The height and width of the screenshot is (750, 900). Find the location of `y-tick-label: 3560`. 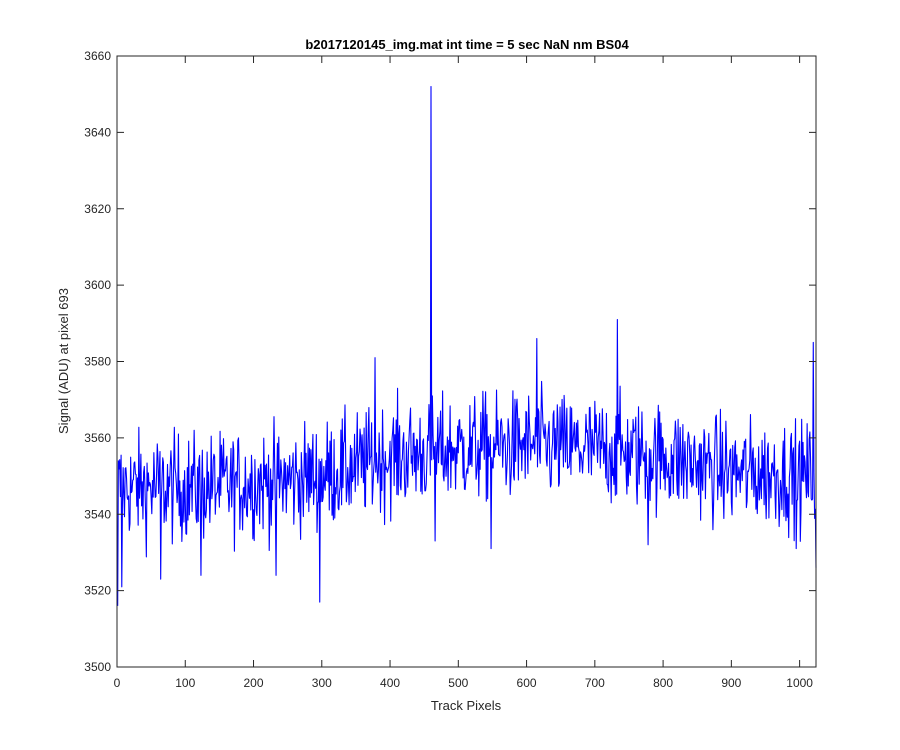

y-tick-label: 3560 is located at coordinates (97, 438).